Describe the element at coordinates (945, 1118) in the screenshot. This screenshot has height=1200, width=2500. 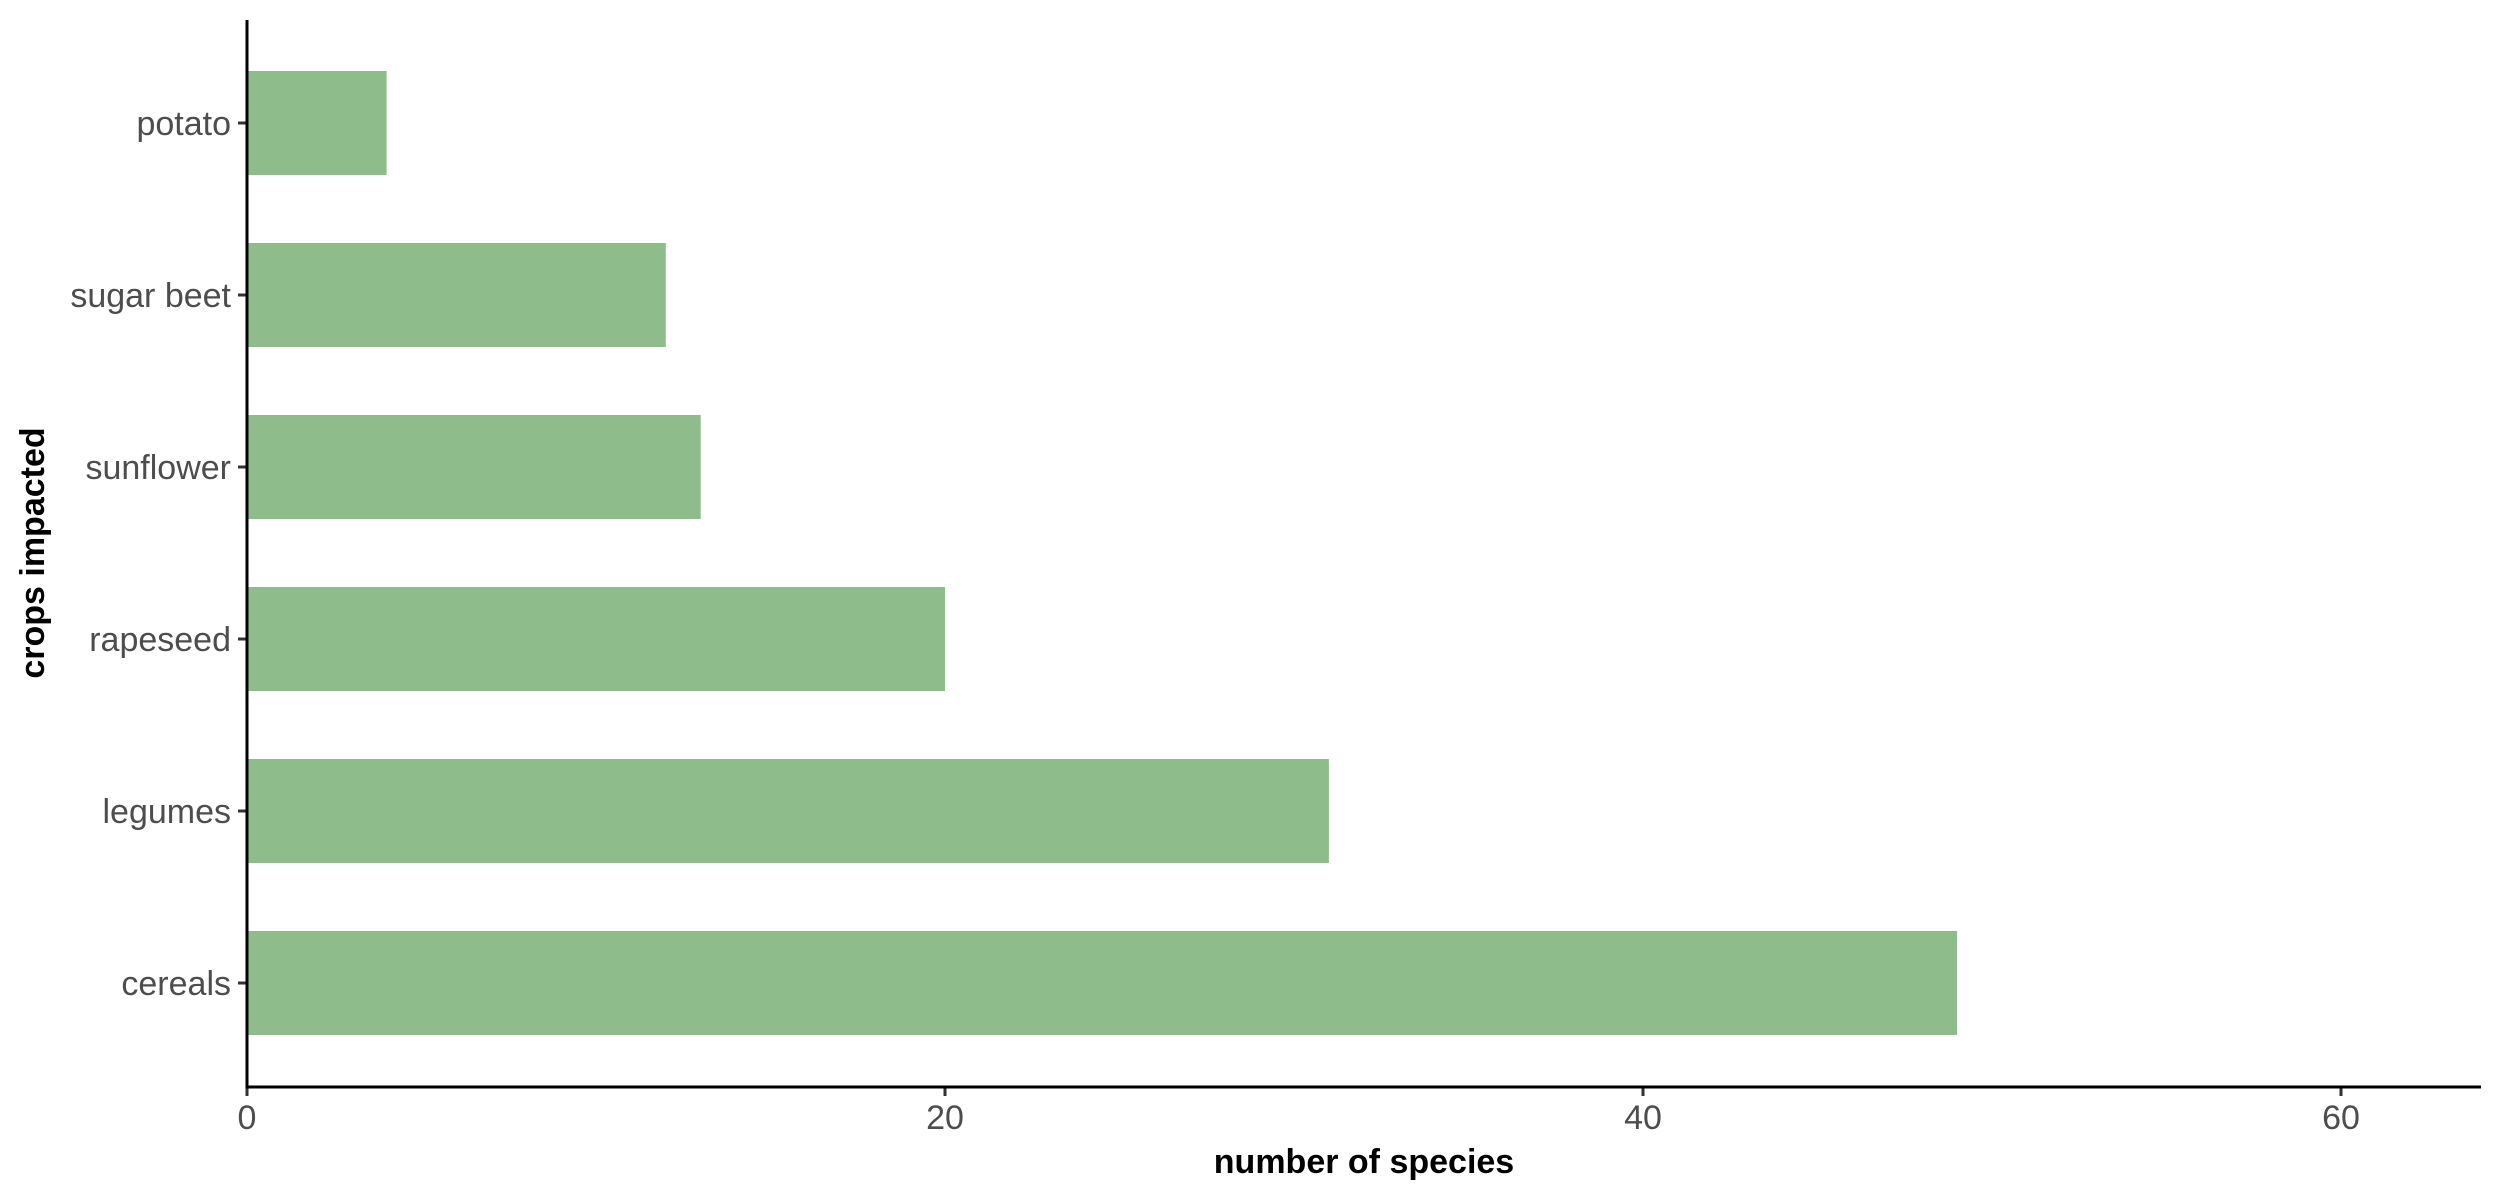
I see `x-tick-label: 20` at that location.